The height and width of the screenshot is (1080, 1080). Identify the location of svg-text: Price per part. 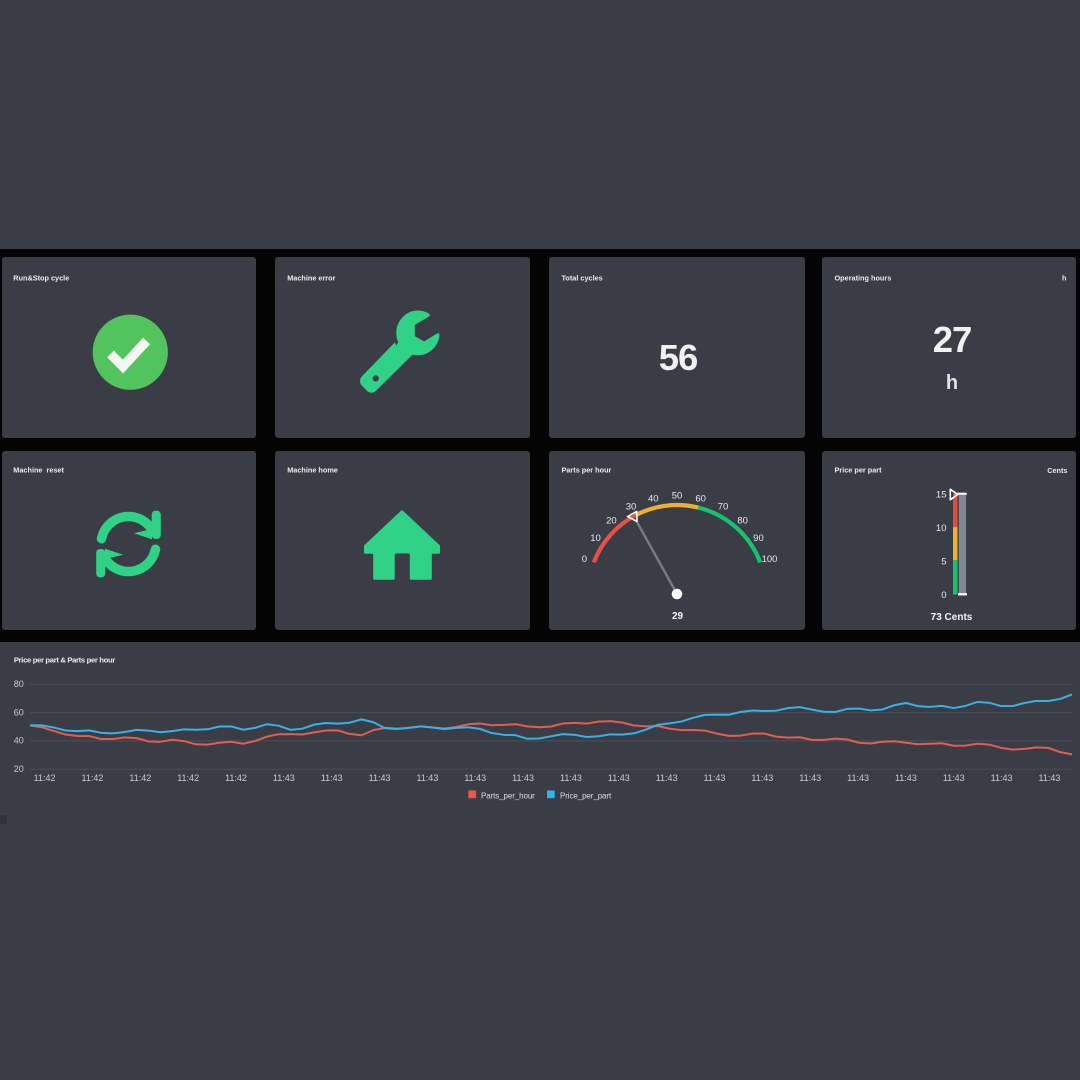
(859, 469).